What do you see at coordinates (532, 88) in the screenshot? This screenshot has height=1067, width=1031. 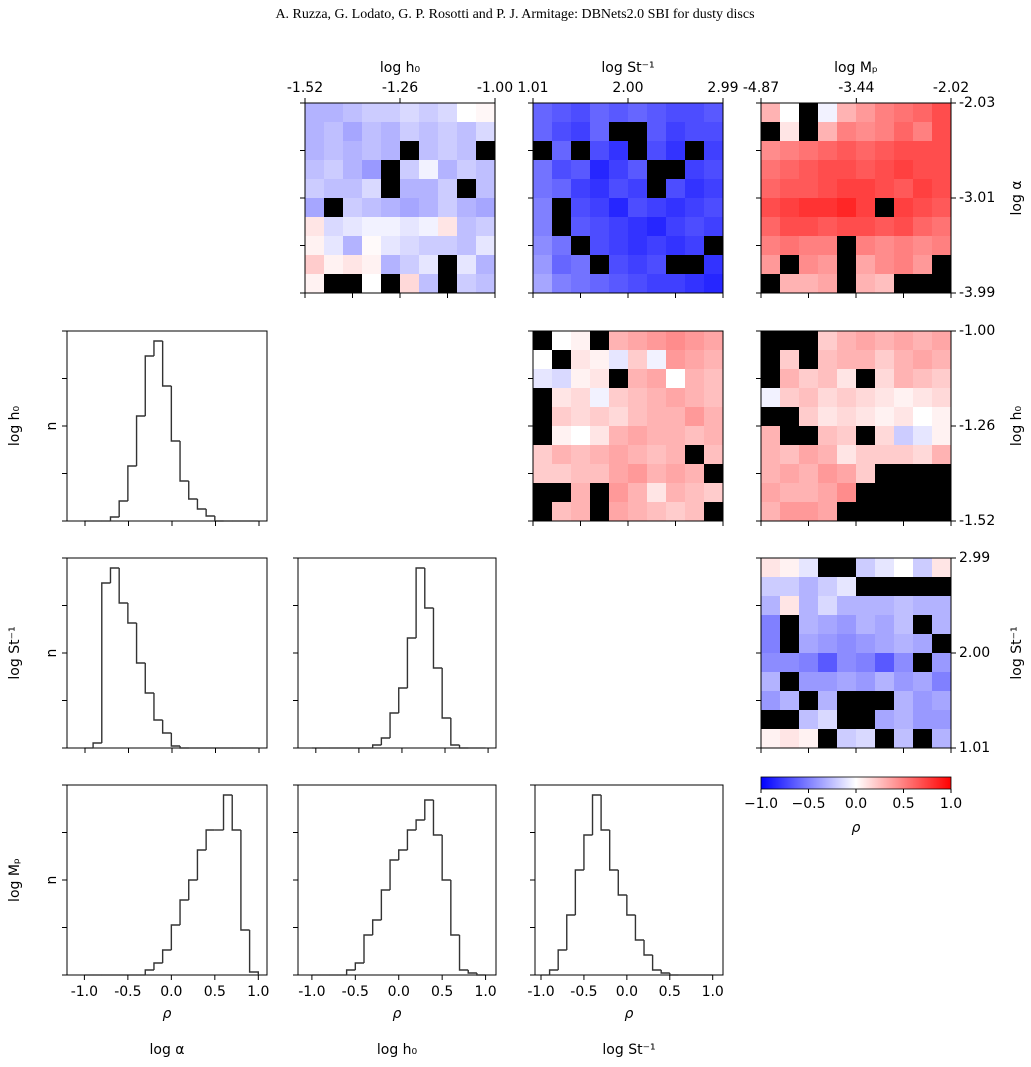 I see `x-tick-label: 1.01` at bounding box center [532, 88].